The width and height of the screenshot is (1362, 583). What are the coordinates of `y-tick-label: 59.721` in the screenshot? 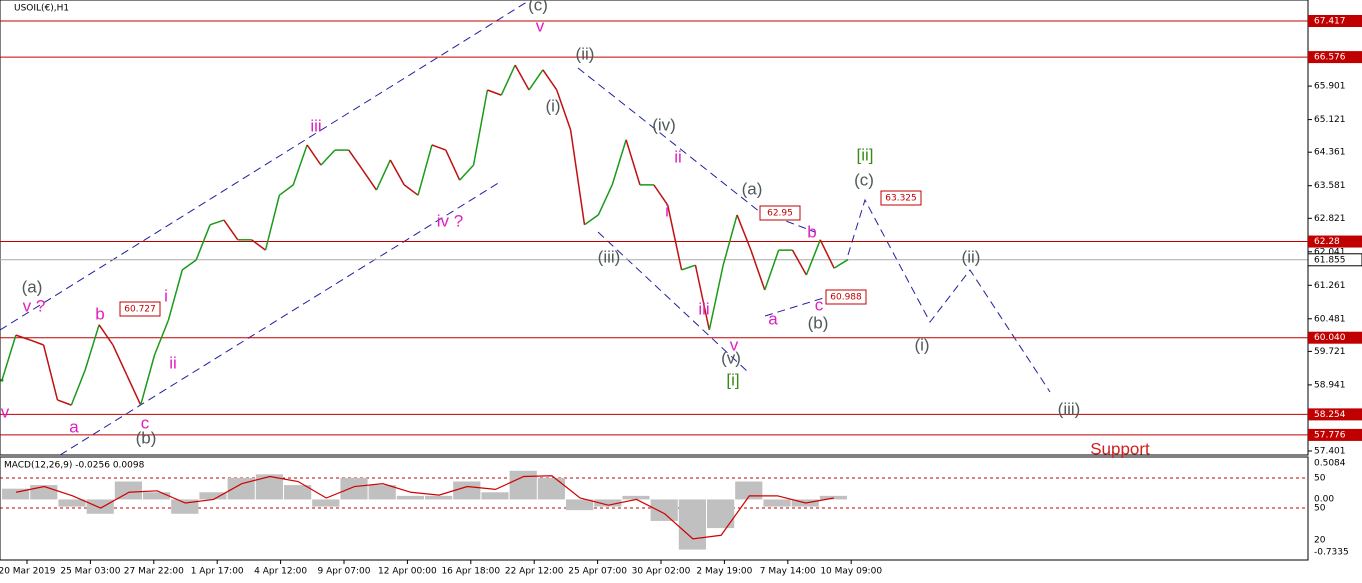 It's located at (1330, 352).